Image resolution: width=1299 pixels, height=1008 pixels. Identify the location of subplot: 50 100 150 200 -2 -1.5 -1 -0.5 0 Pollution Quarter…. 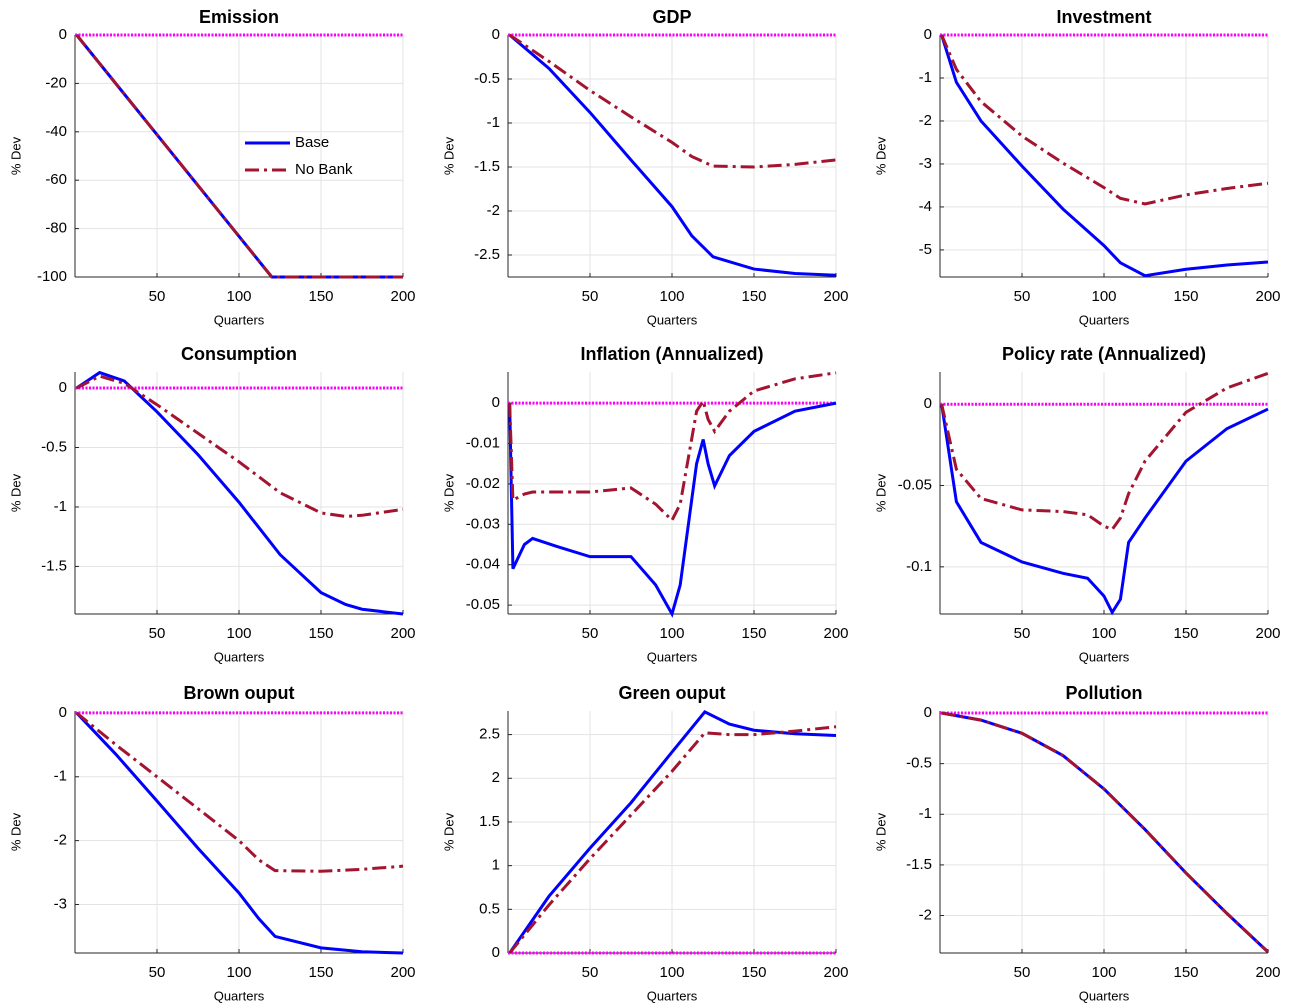
(1076, 843).